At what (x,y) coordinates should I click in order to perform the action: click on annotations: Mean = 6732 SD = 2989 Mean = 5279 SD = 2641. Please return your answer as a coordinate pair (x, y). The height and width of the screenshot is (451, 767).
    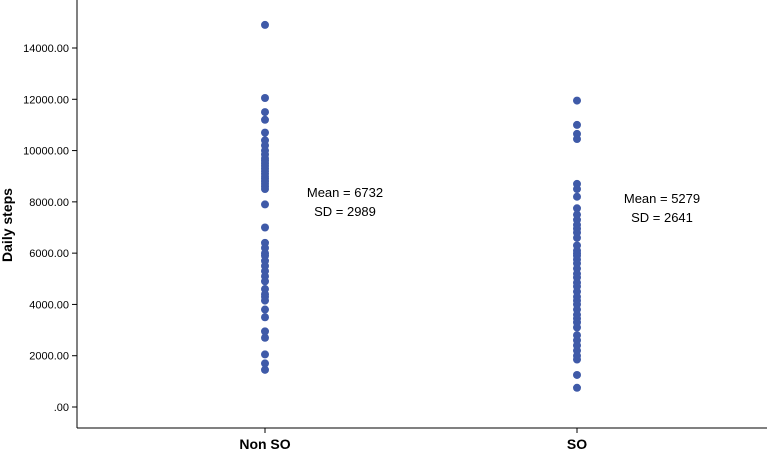
    Looking at the image, I should click on (503, 205).